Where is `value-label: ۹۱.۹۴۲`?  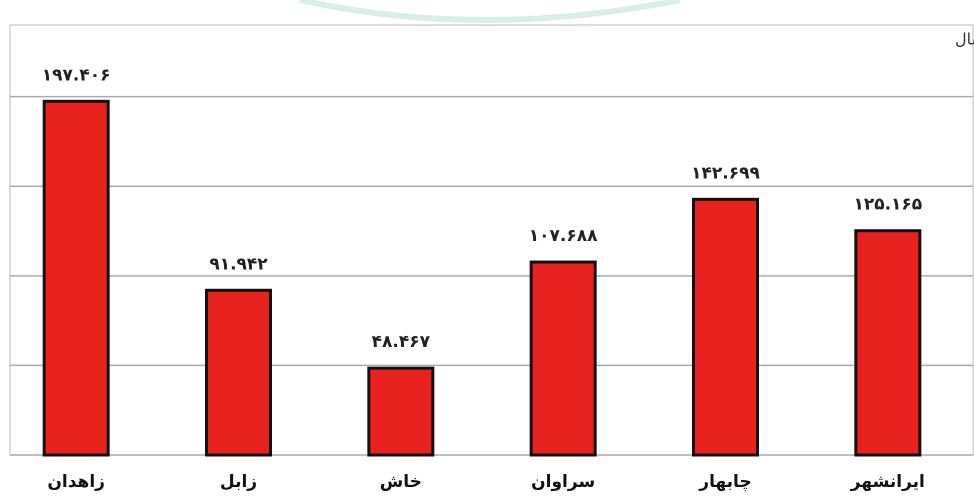 value-label: ۹۱.۹۴۲ is located at coordinates (238, 264).